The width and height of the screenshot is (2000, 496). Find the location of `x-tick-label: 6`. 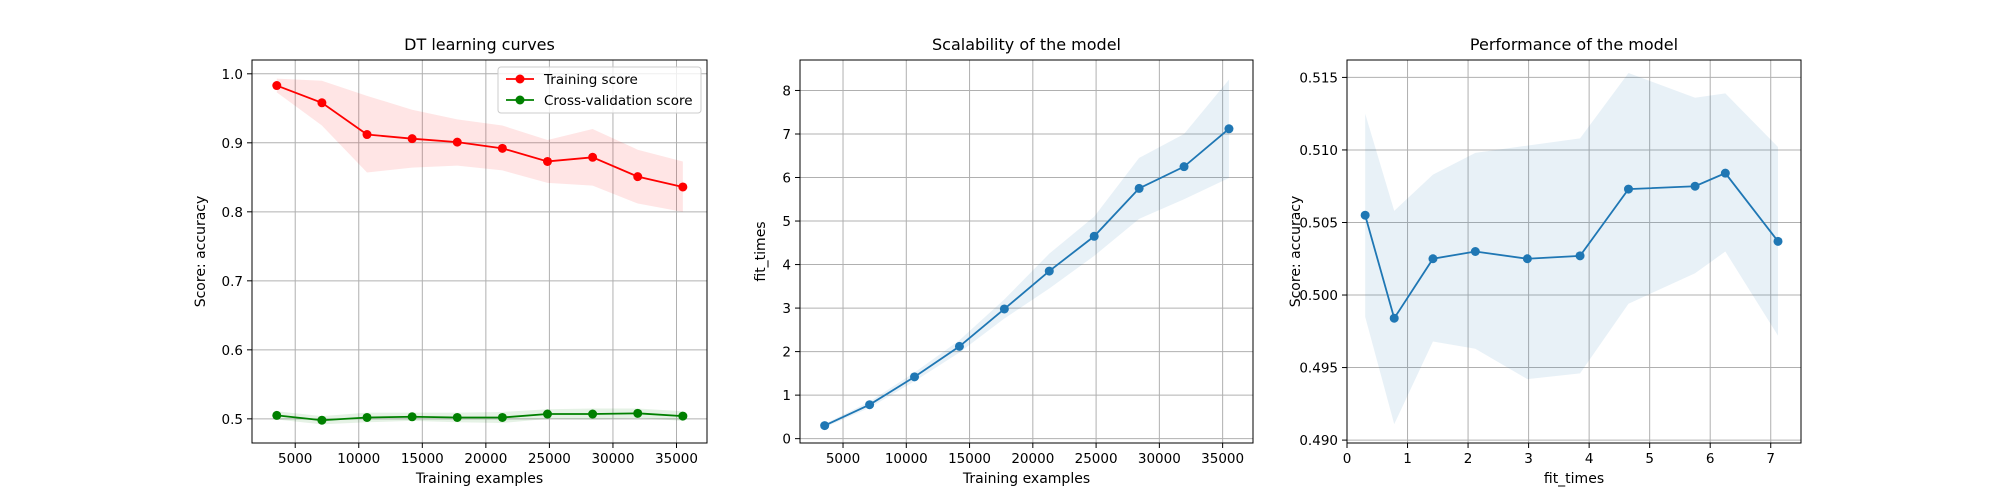

x-tick-label: 6 is located at coordinates (1710, 459).